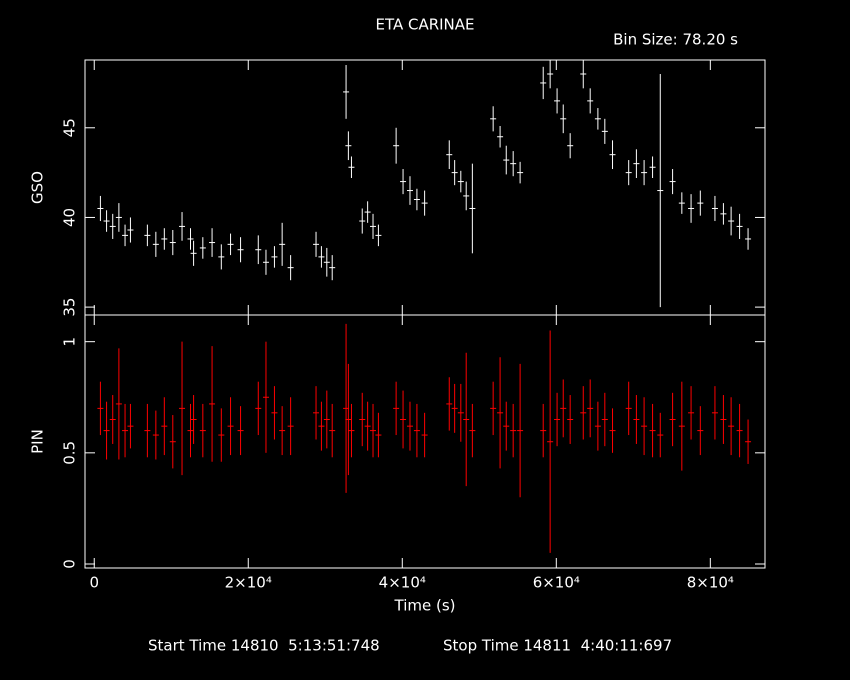 This screenshot has height=680, width=850. I want to click on stop-time: Stop Time 14811 4:40:11:697, so click(557, 646).